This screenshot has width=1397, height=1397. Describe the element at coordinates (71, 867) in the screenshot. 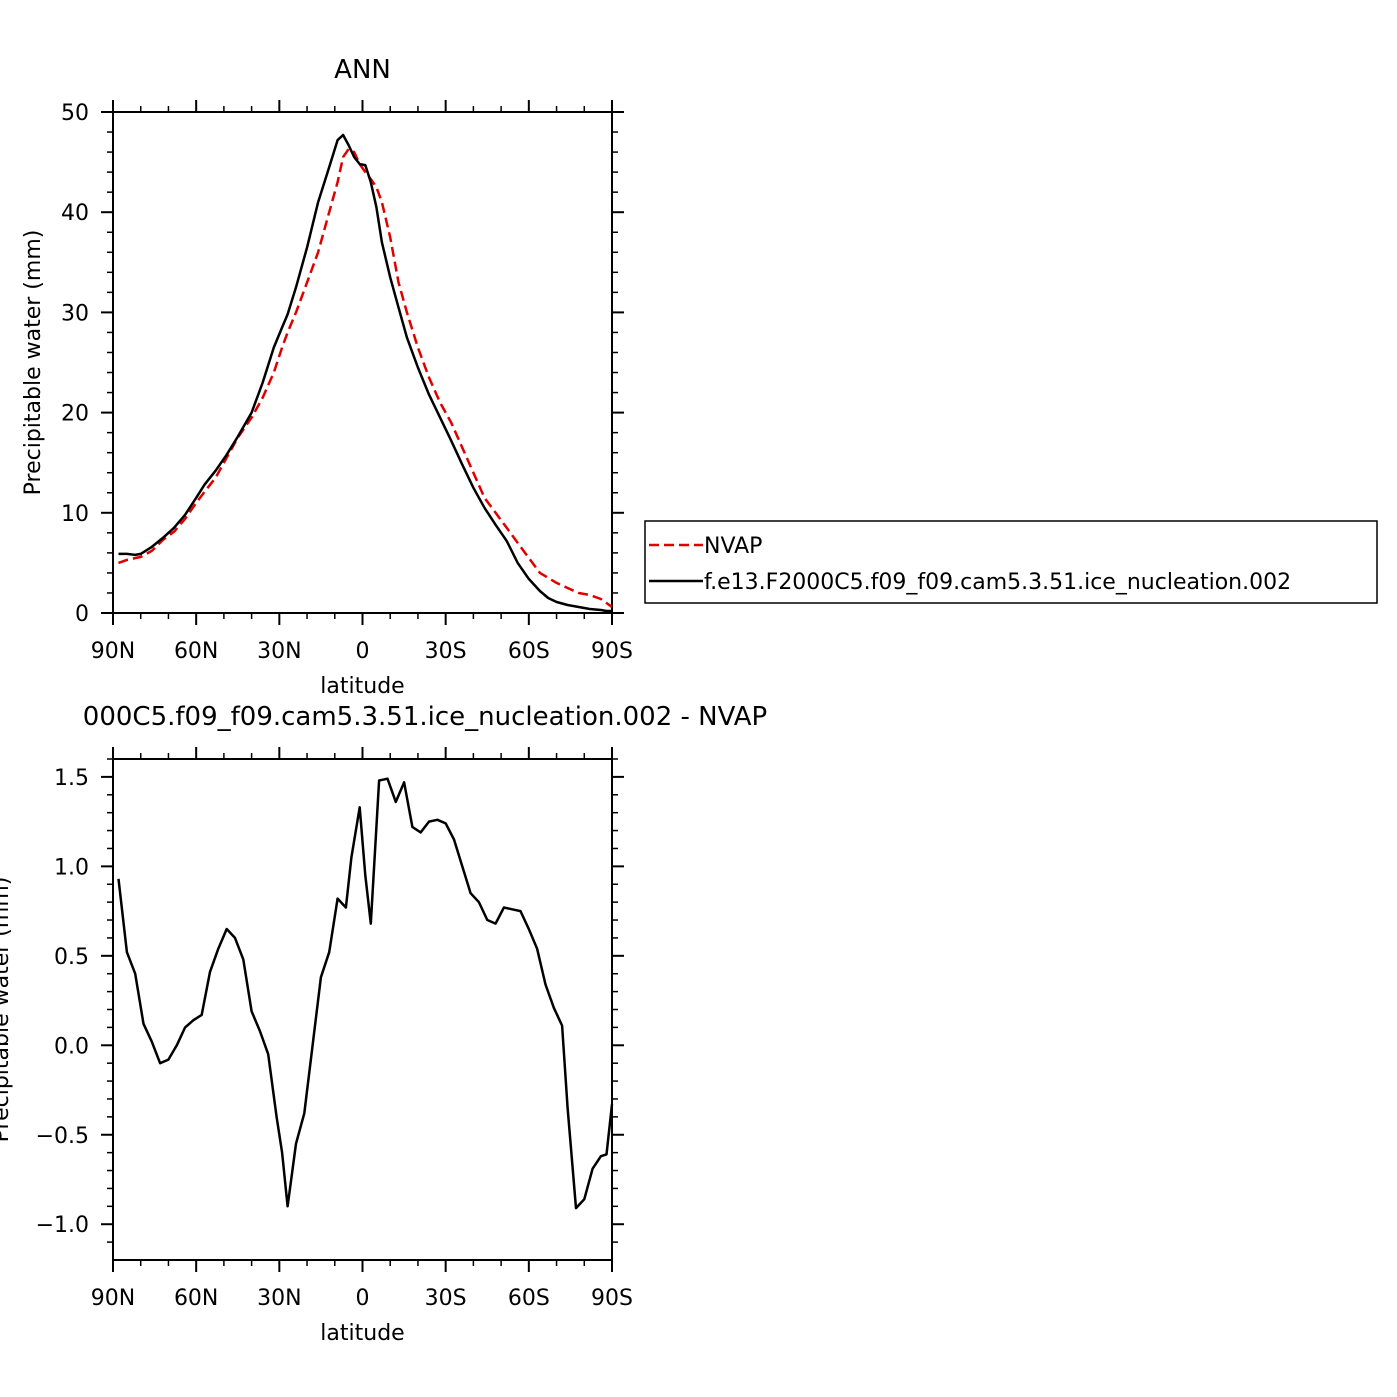

I see `y-tick-label: 1.0` at that location.